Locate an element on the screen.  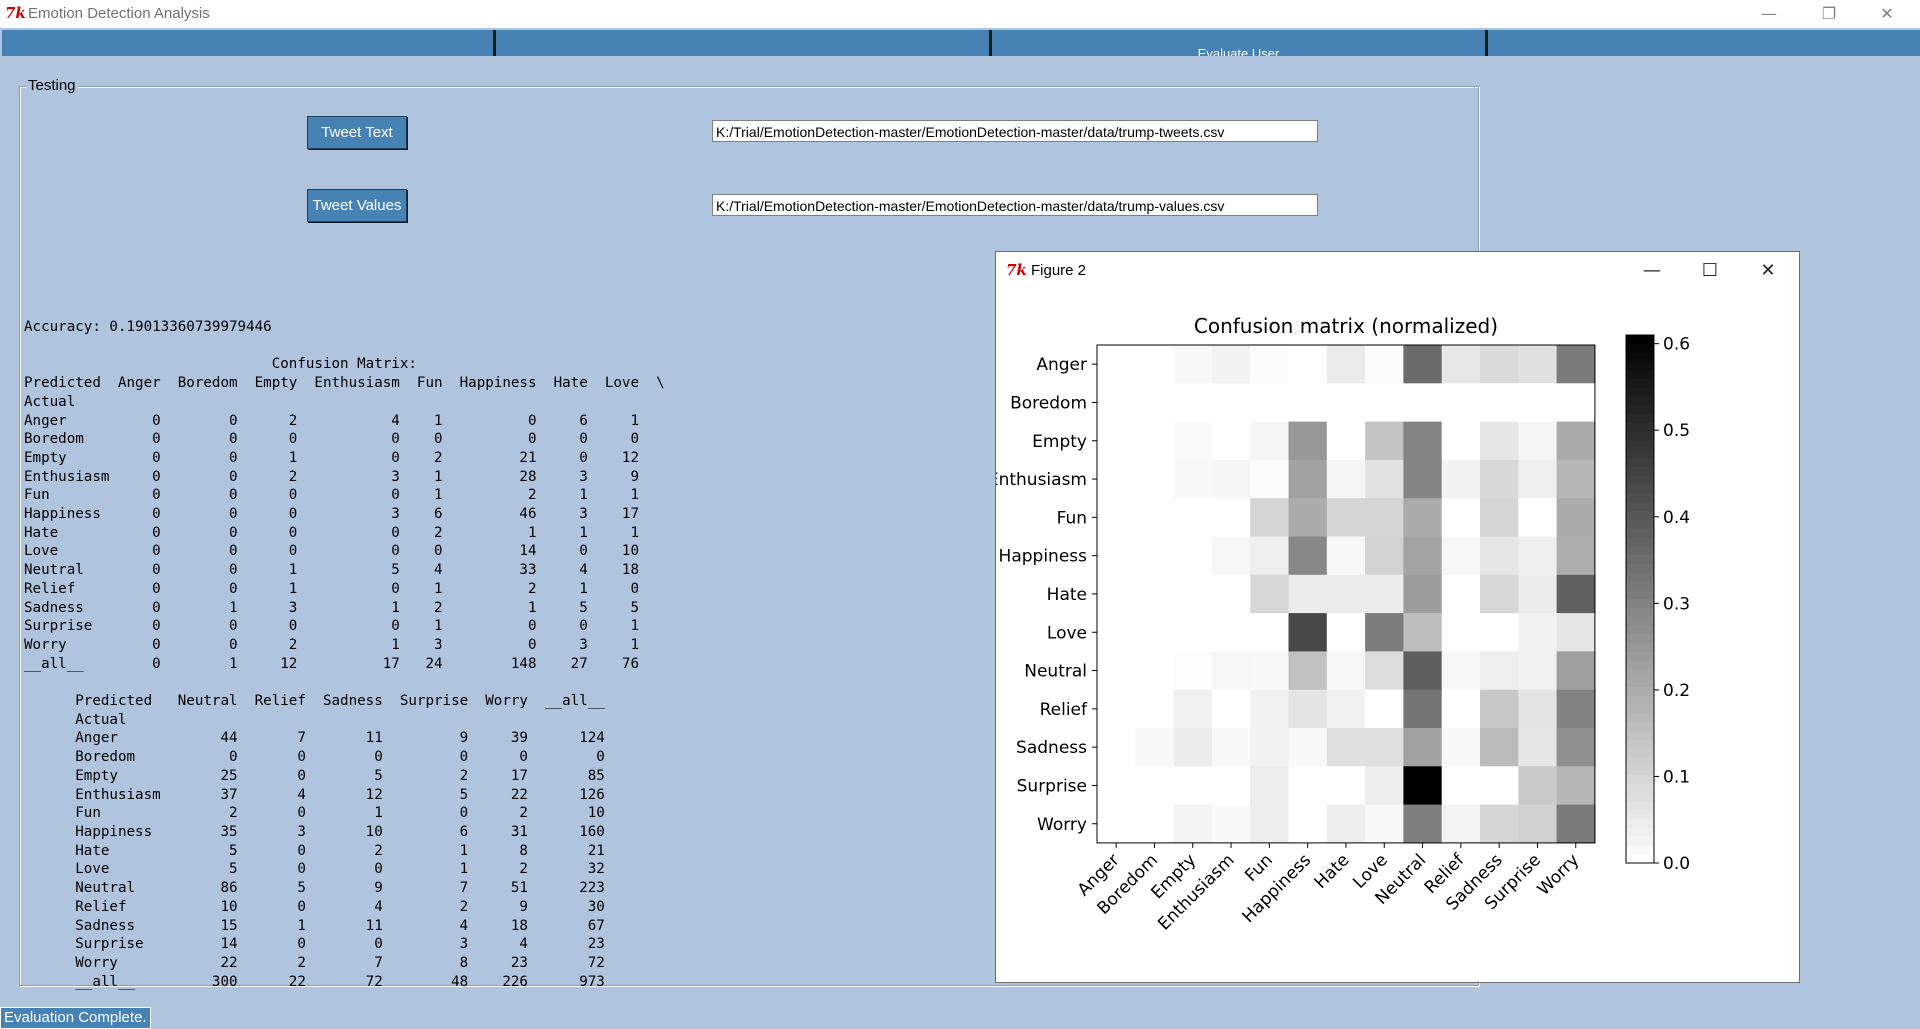
figure-close-button: ✕ is located at coordinates (1768, 270).